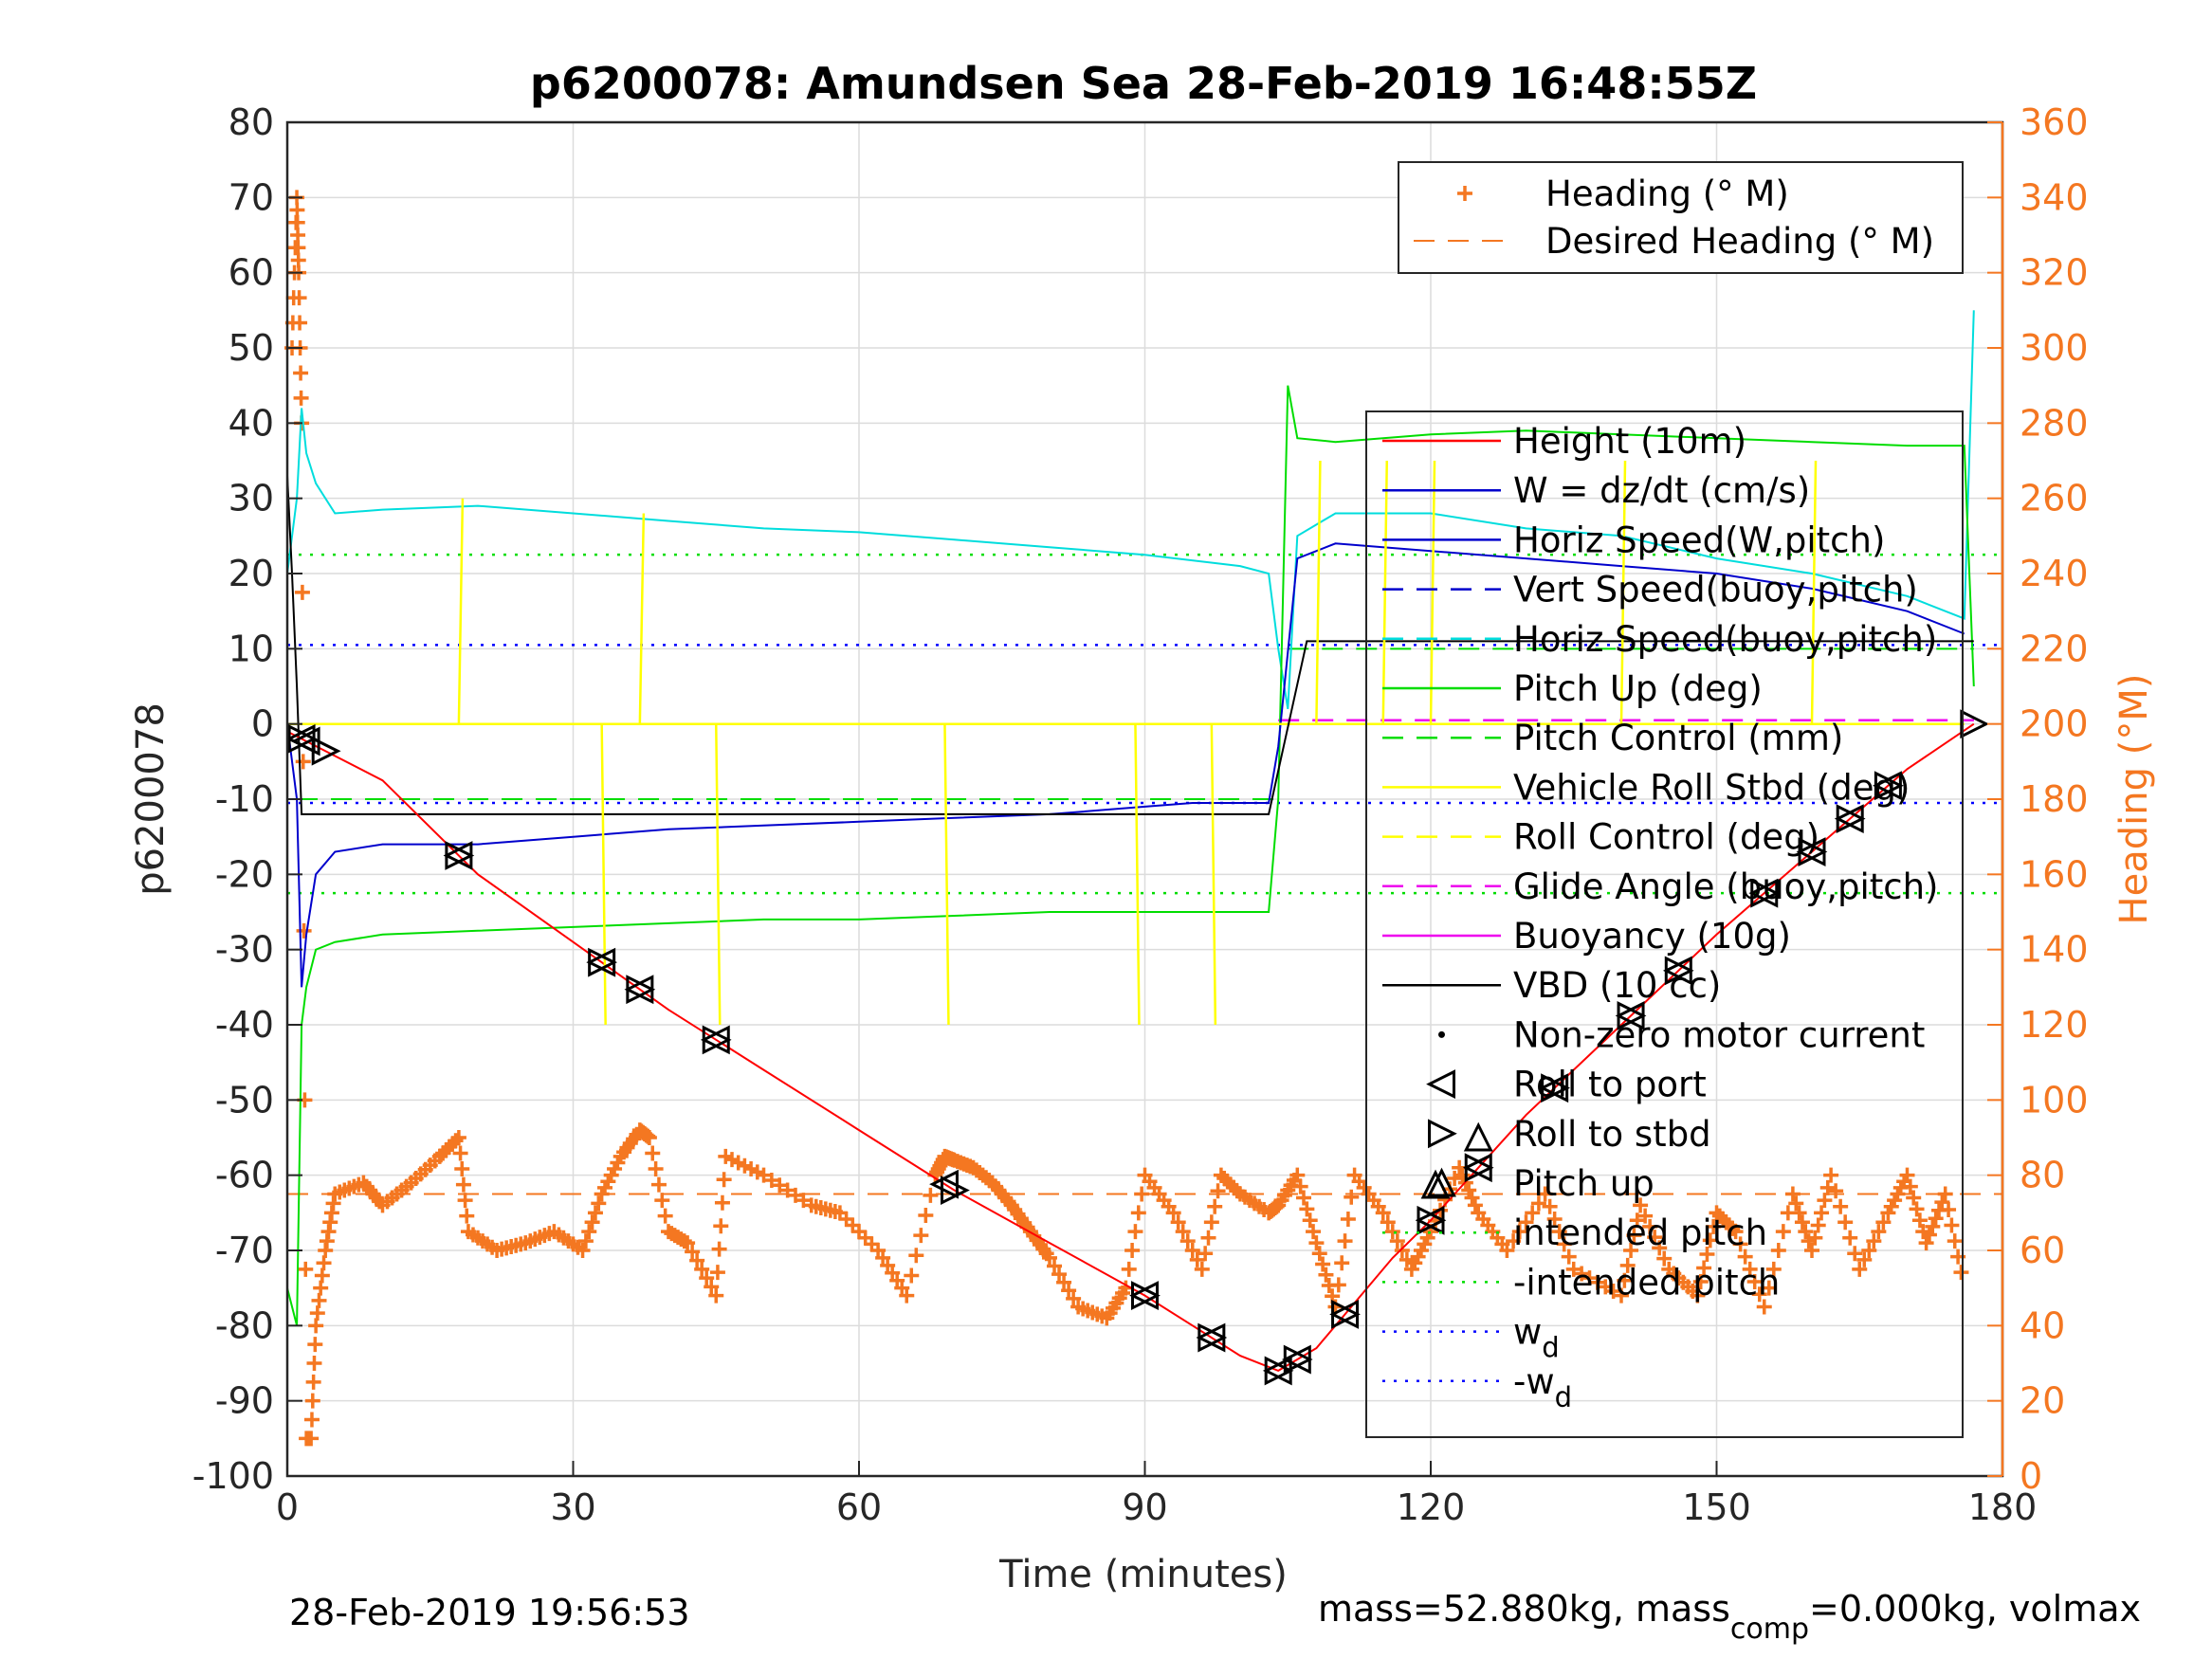 The width and height of the screenshot is (2212, 1659). What do you see at coordinates (1711, 787) in the screenshot?
I see `legend-label-7: Vehicle Roll Stbd (deg)` at bounding box center [1711, 787].